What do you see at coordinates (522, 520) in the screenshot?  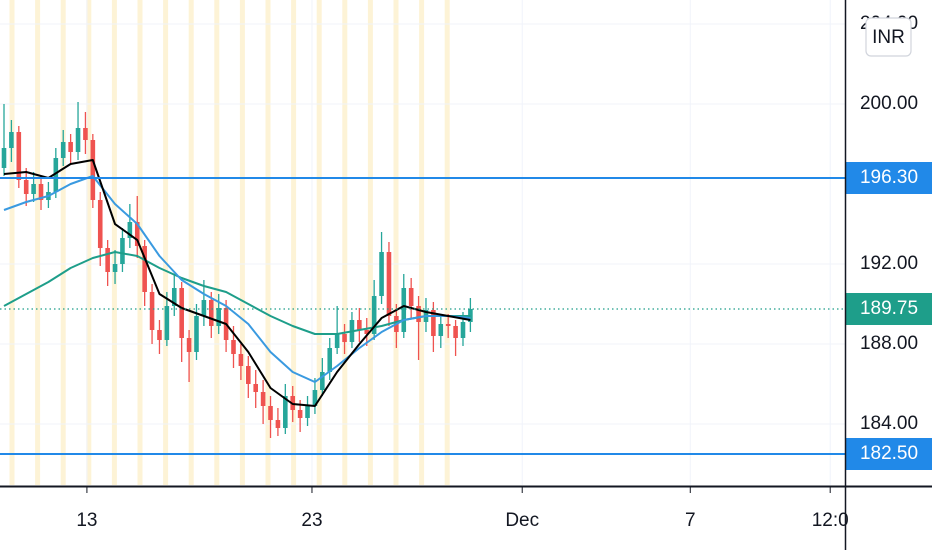 I see `x-tick-label: Dec` at bounding box center [522, 520].